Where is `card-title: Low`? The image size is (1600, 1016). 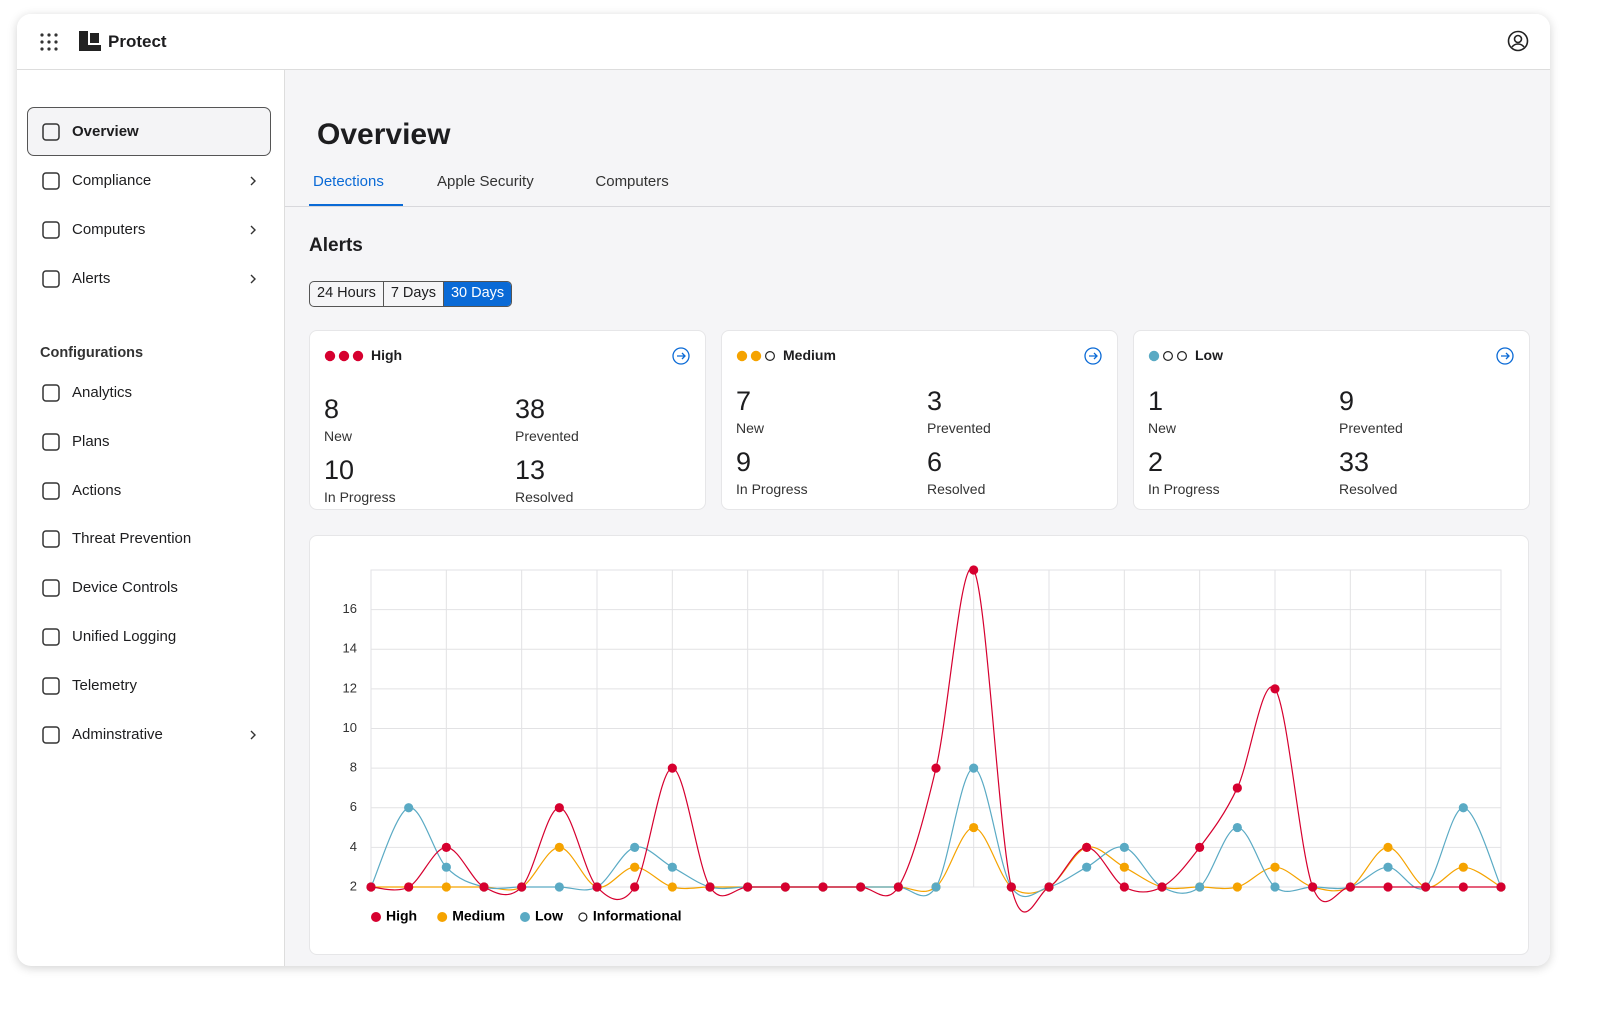
card-title: Low is located at coordinates (1209, 355).